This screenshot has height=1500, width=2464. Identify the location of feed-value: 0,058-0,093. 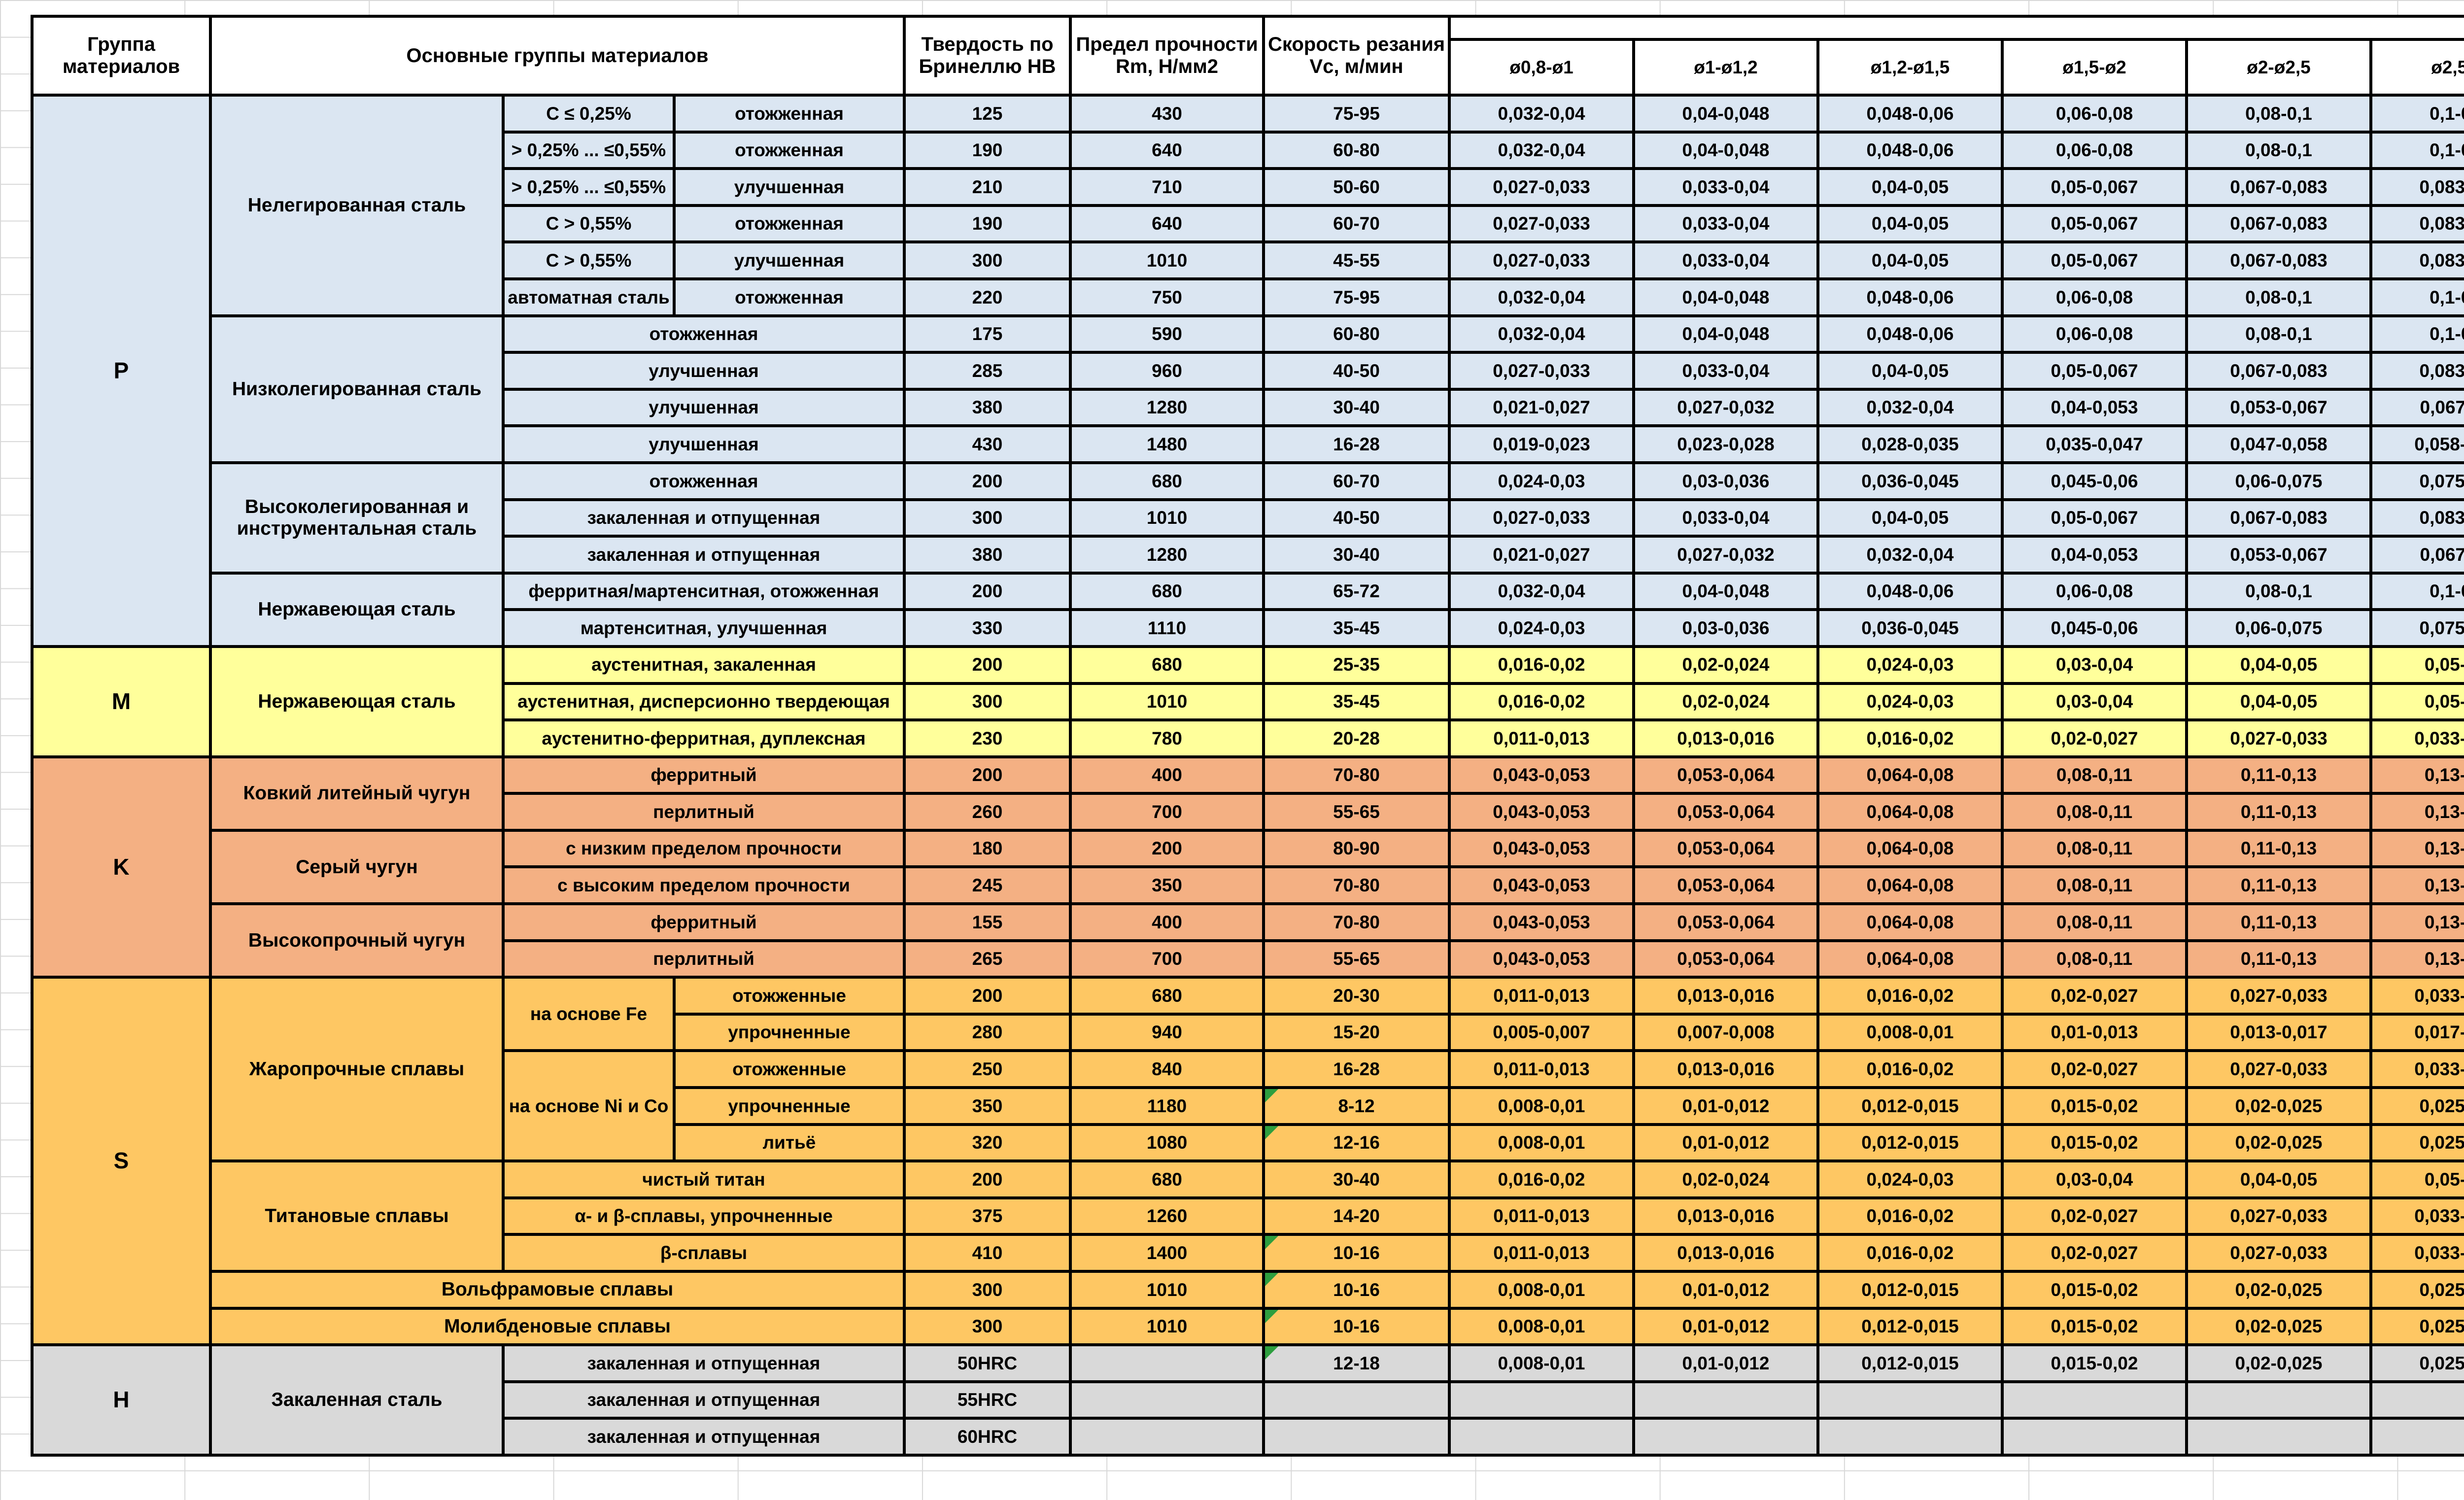
(2417, 444).